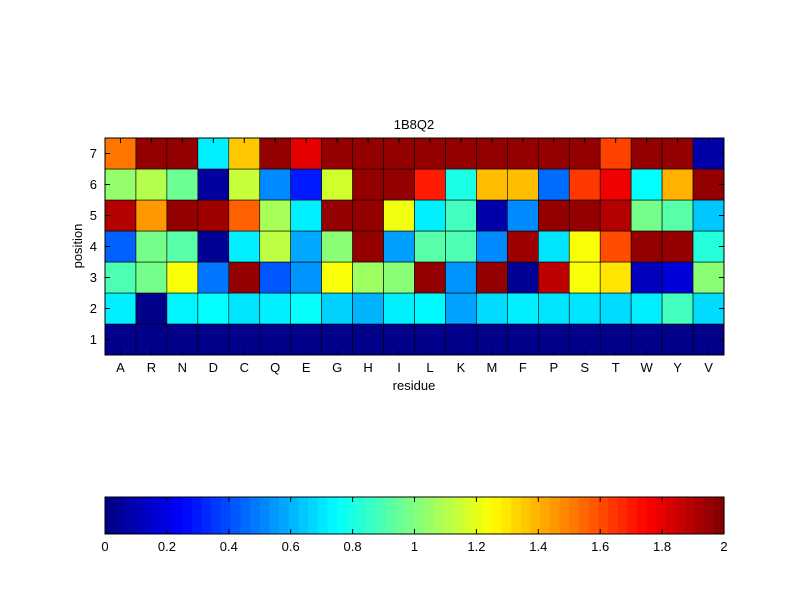 This screenshot has width=800, height=600. I want to click on x-tick-label: S, so click(584, 367).